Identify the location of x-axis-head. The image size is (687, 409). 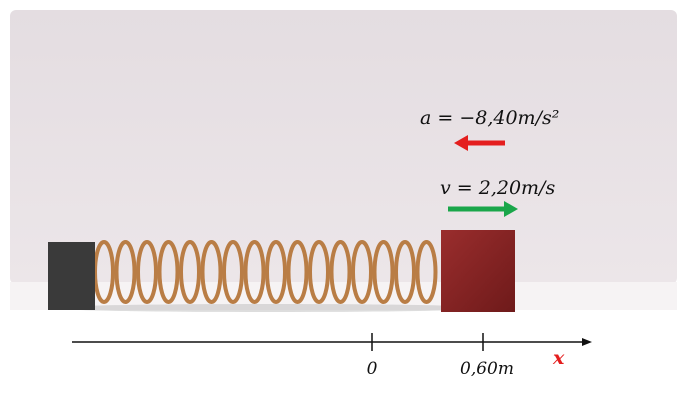
(587, 342).